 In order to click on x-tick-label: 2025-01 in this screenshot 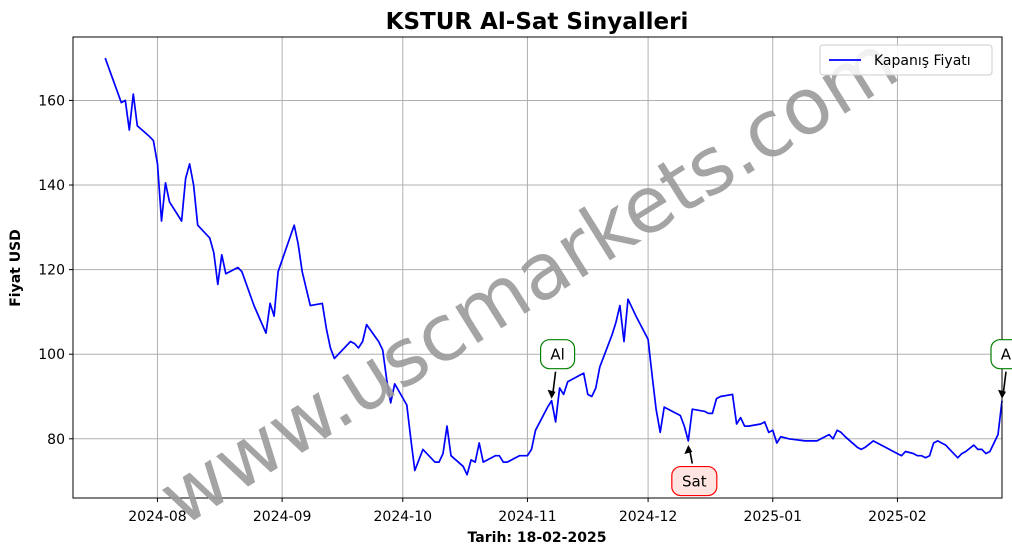, I will do `click(773, 517)`.